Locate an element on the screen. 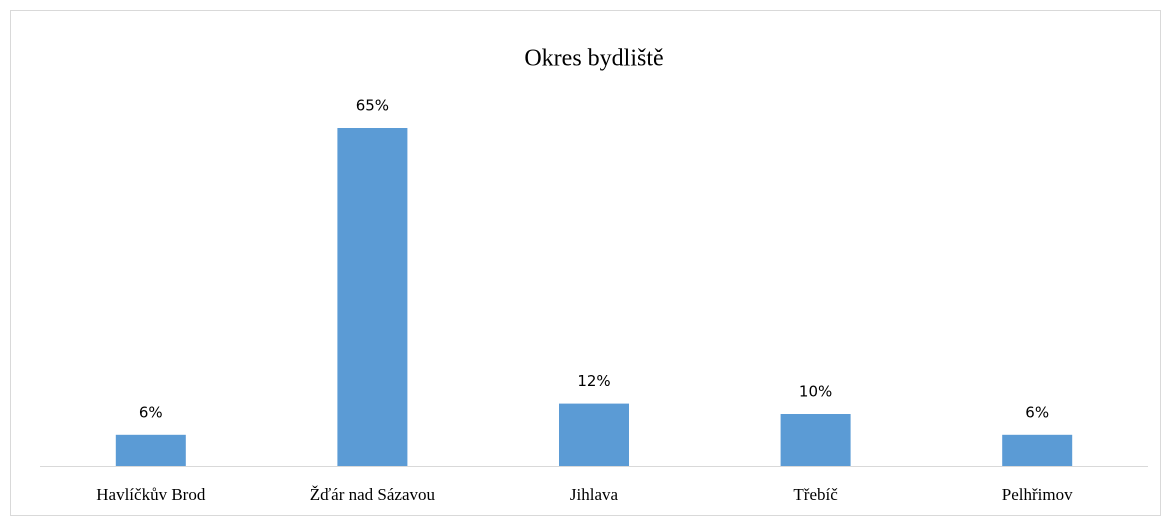 The image size is (1167, 521). x-tick-label: Pelhřimov is located at coordinates (1037, 494).